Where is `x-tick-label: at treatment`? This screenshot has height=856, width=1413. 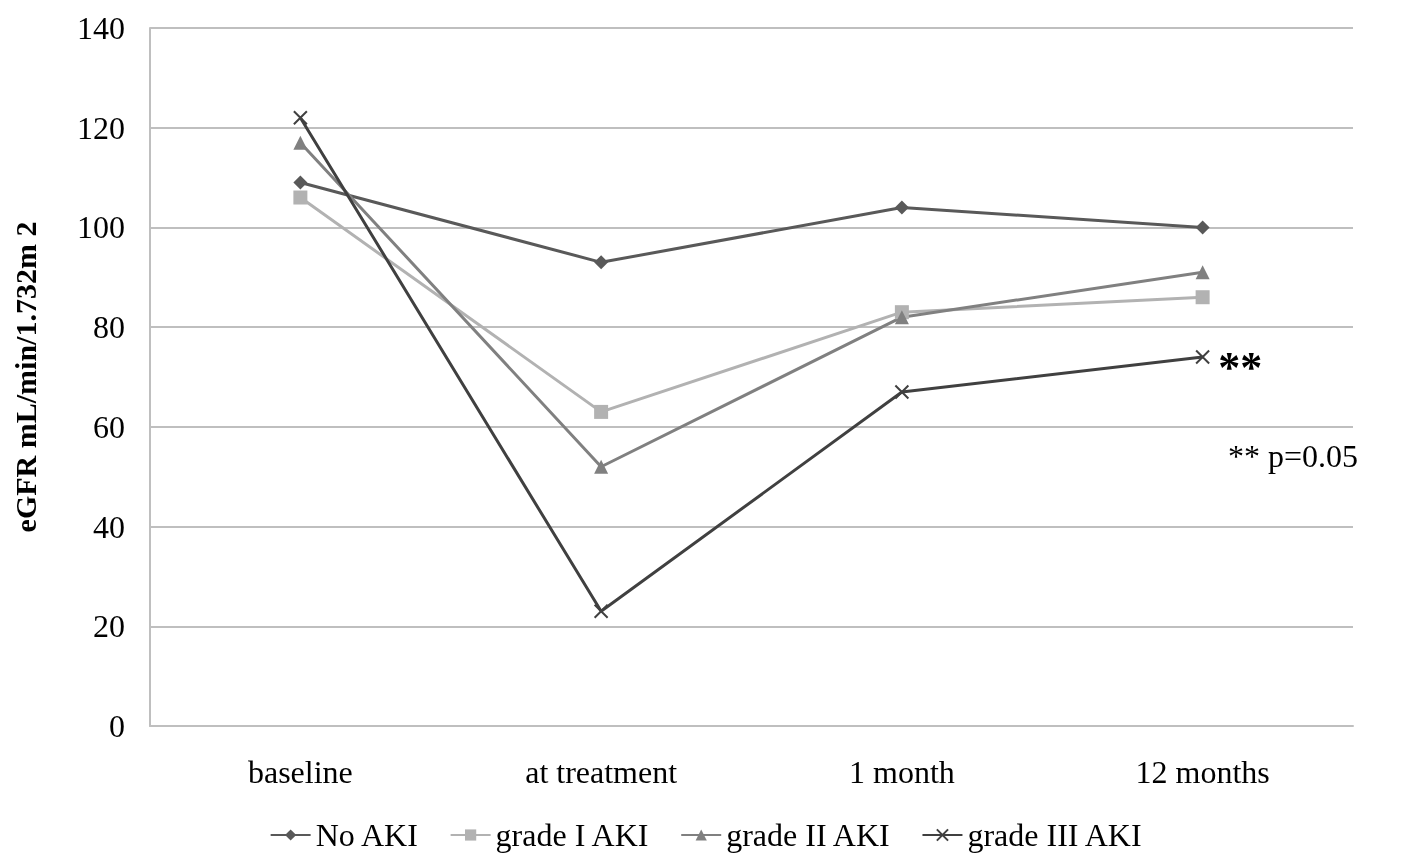
x-tick-label: at treatment is located at coordinates (601, 772).